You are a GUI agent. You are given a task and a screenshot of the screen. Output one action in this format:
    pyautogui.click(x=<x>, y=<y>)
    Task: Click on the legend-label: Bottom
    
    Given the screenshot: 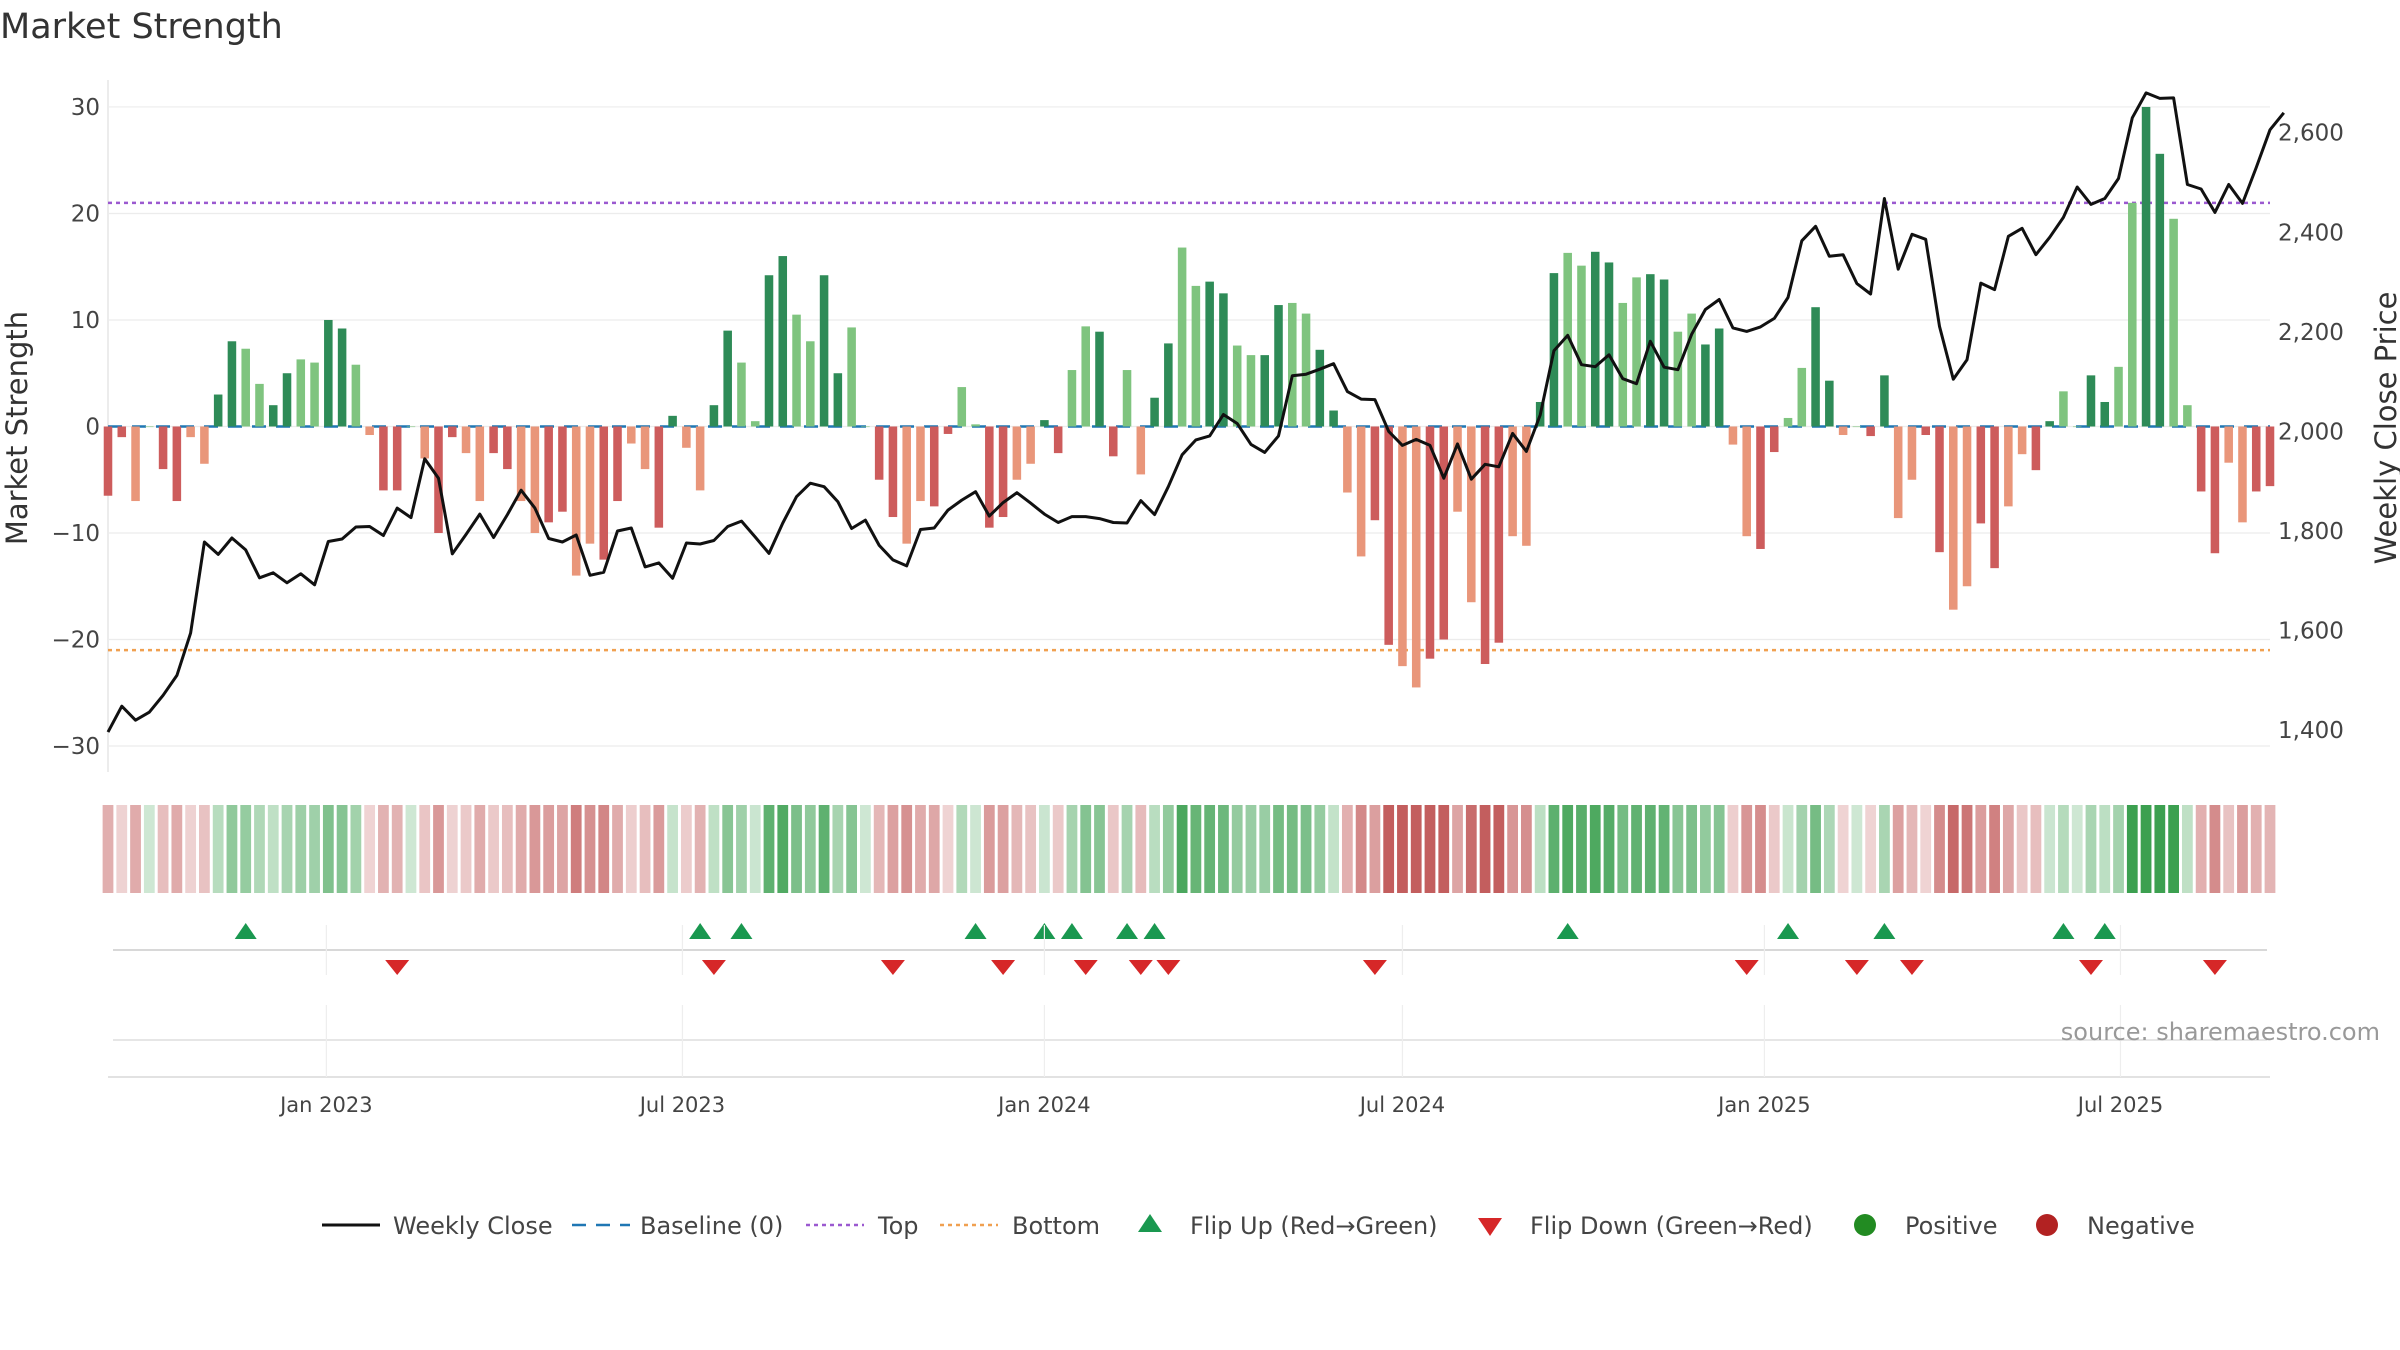 What is the action you would take?
    pyautogui.click(x=1056, y=1226)
    